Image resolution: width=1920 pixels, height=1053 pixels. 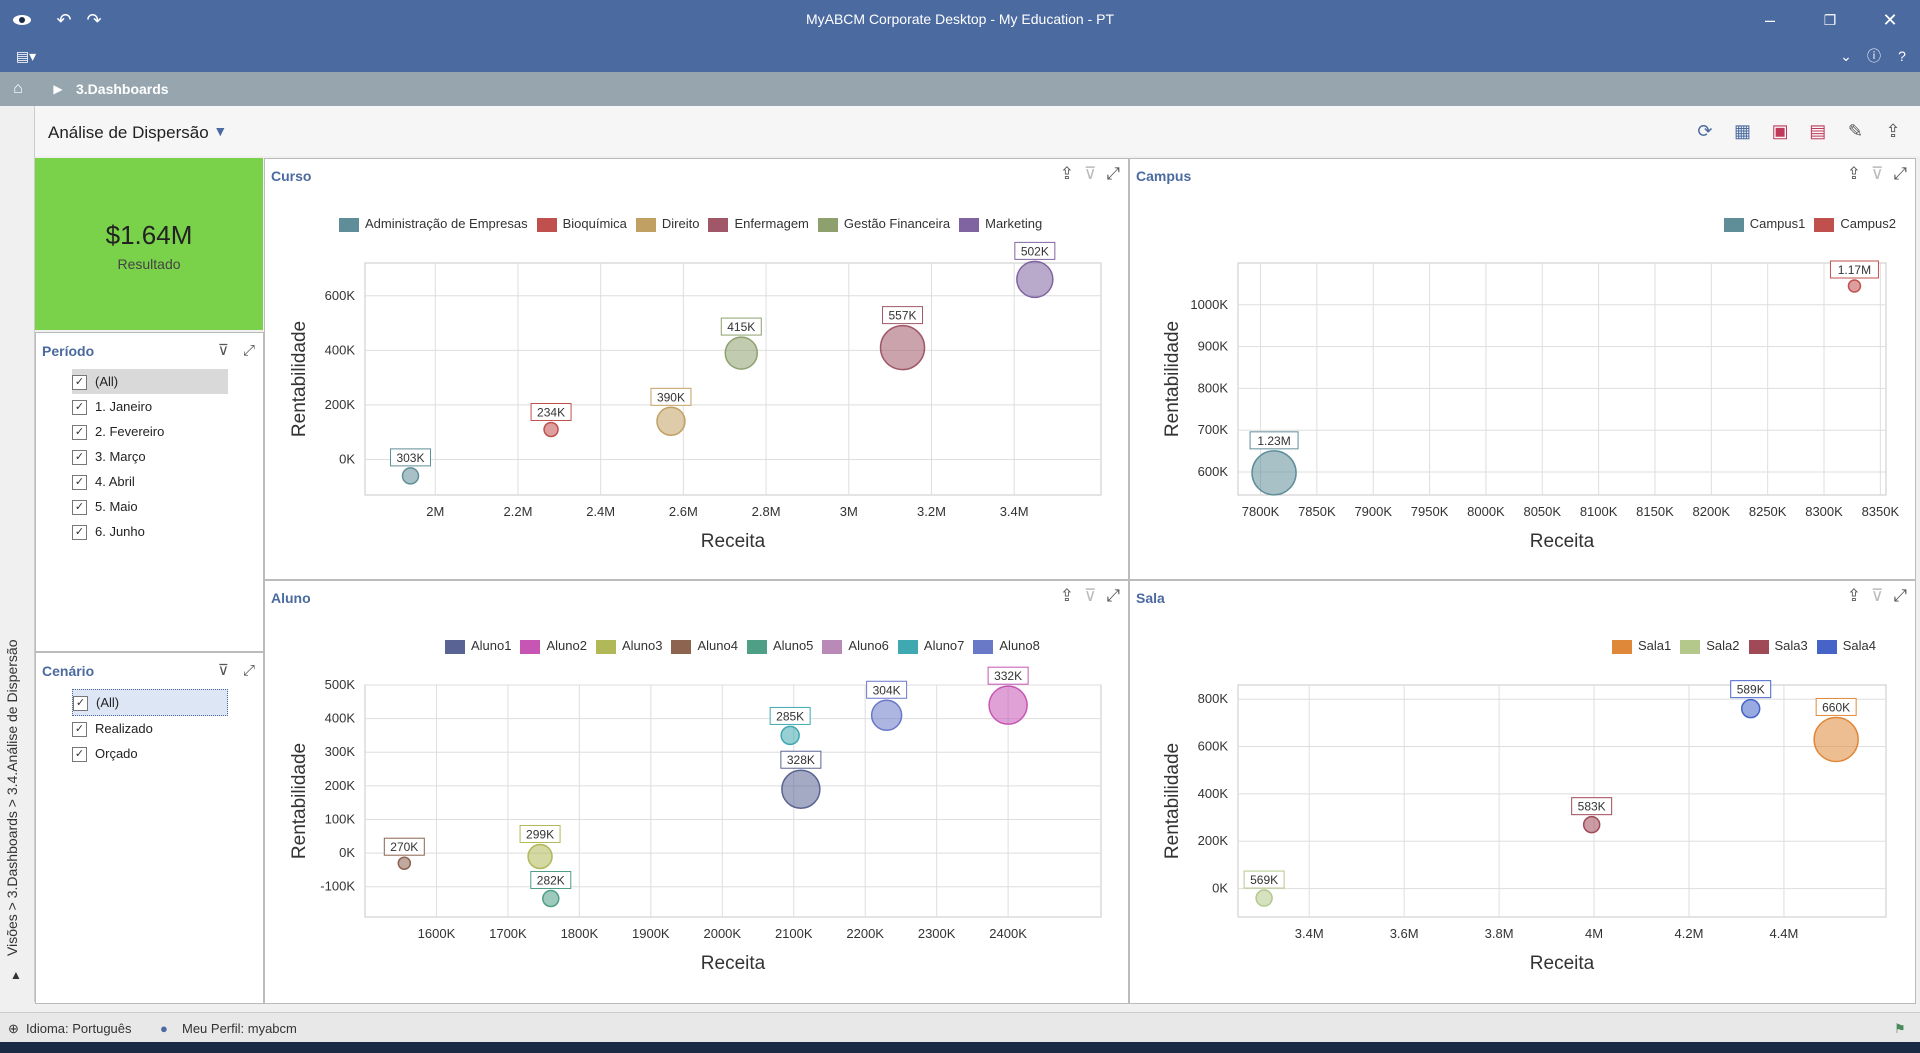 What do you see at coordinates (150, 431) in the screenshot?
I see `filter-option: ✓ 2. Fevereiro` at bounding box center [150, 431].